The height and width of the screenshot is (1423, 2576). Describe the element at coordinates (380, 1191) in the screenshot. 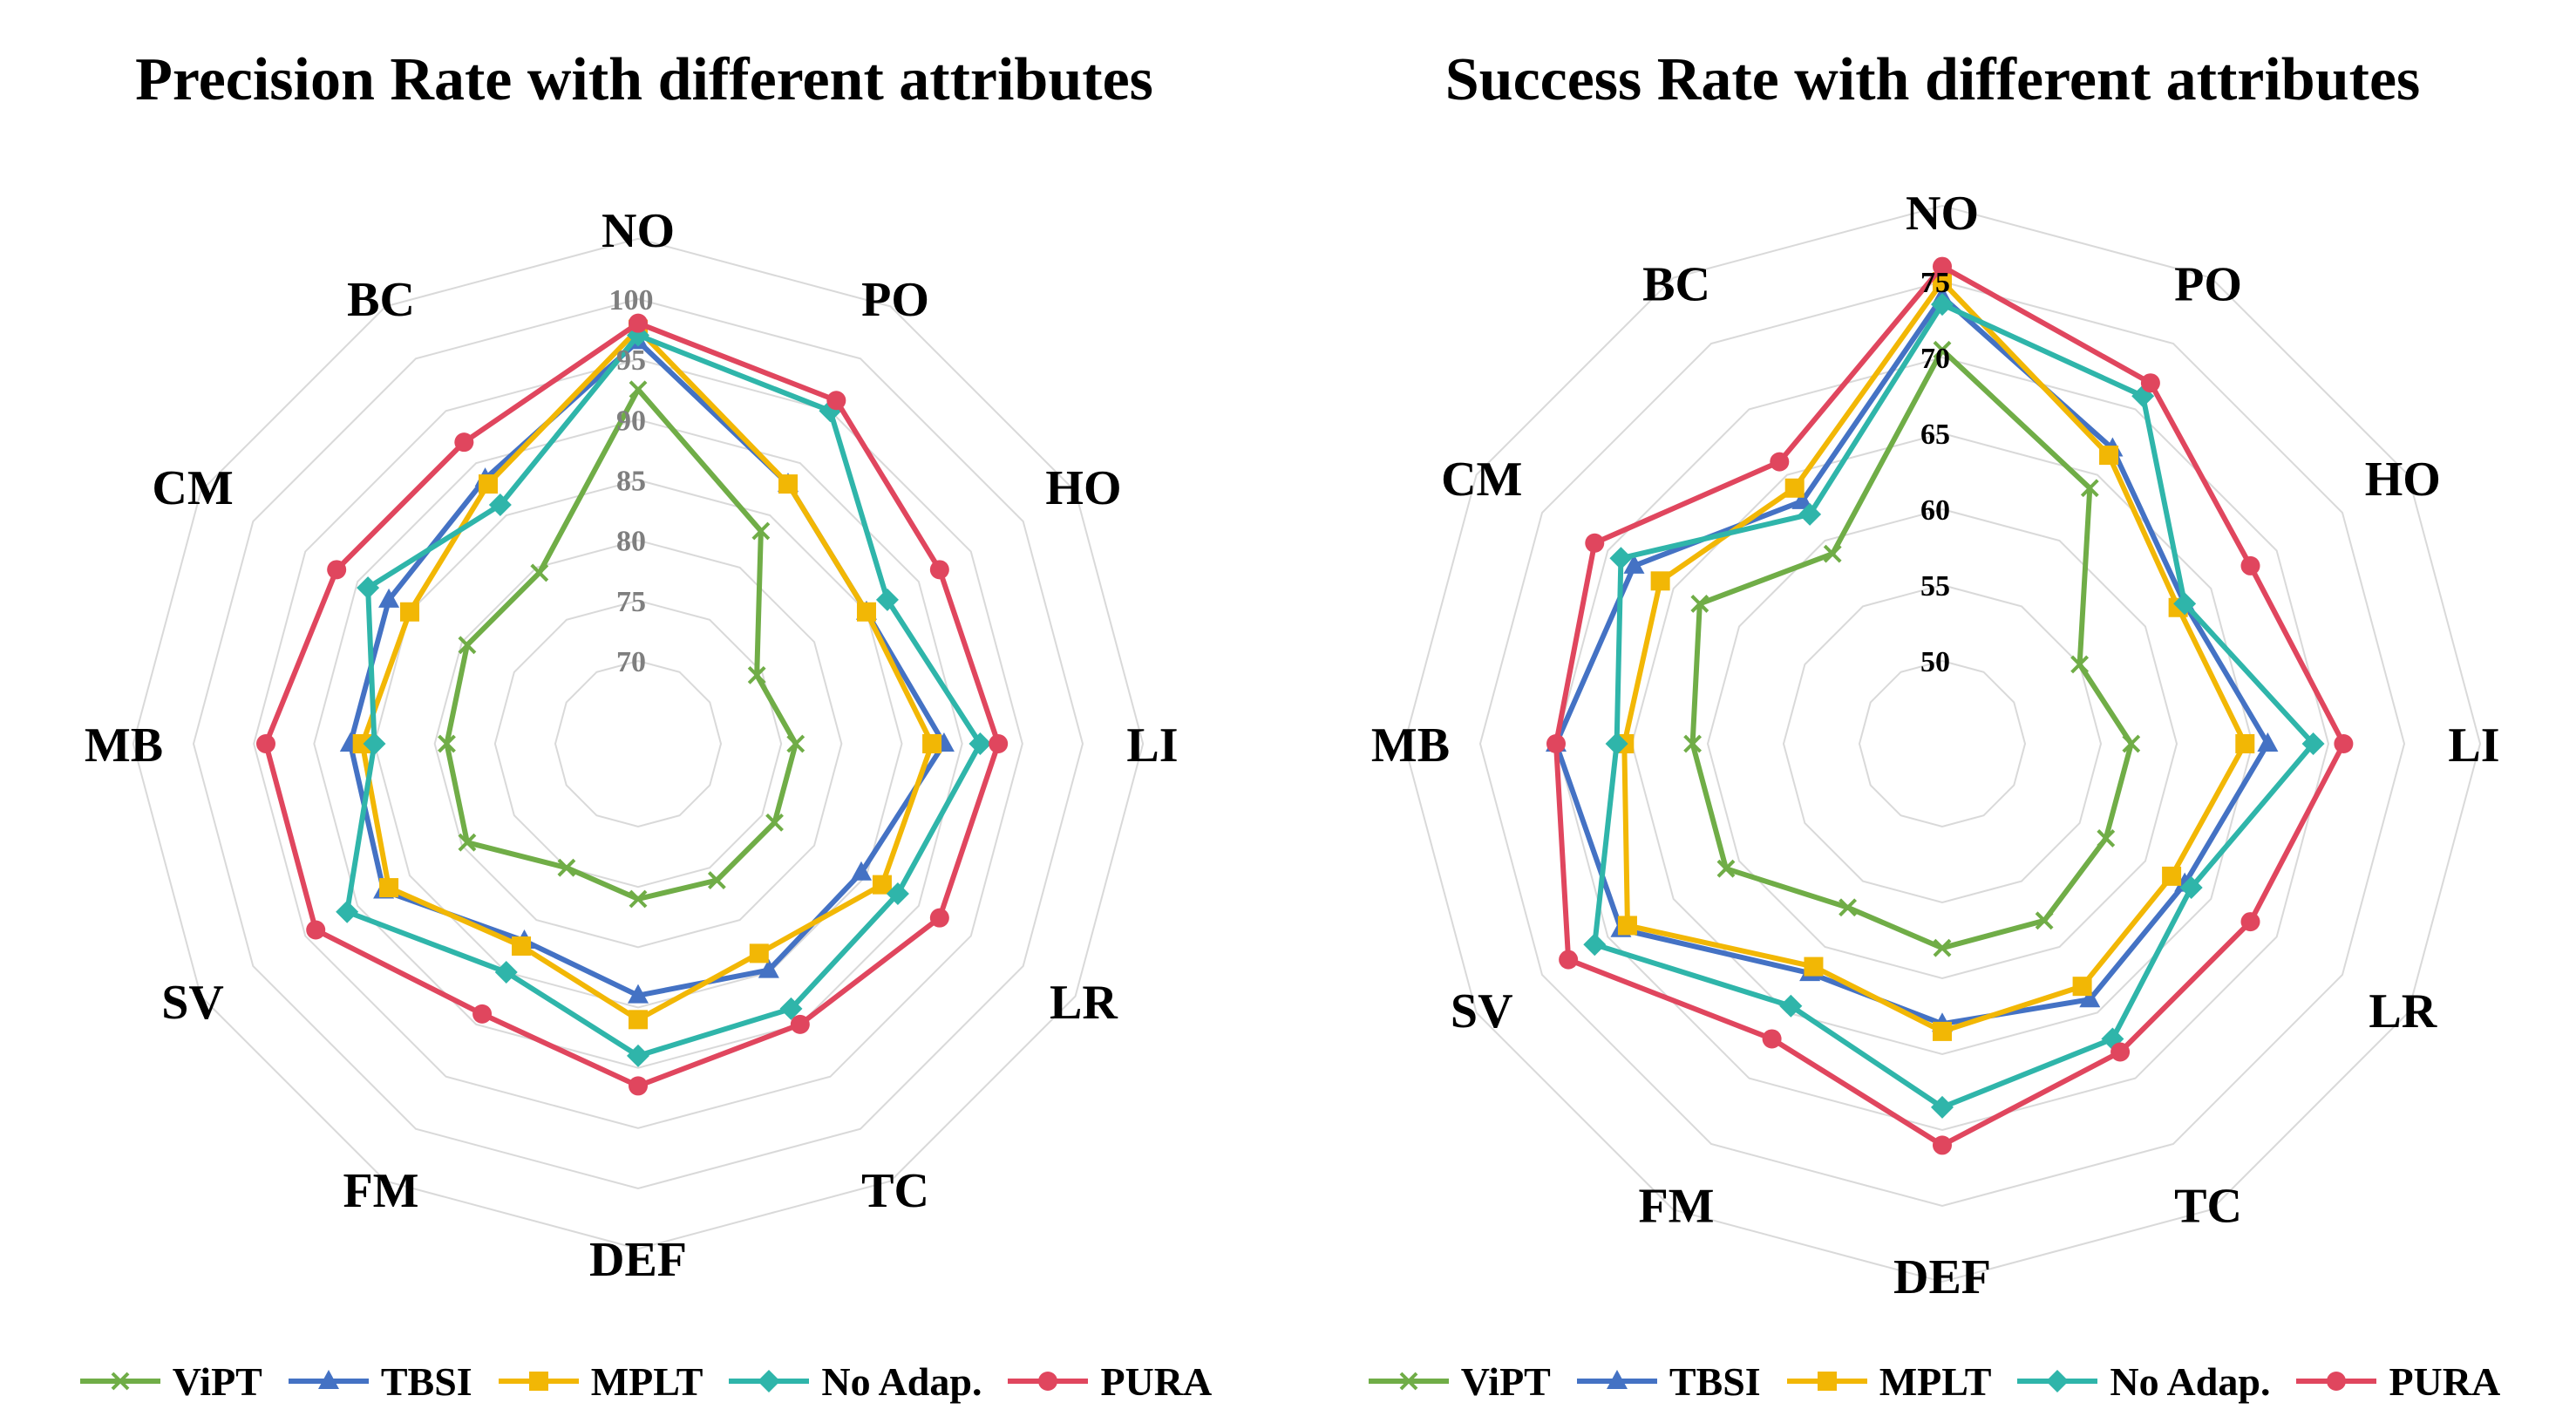

I see `axis-label-fm: FM` at that location.